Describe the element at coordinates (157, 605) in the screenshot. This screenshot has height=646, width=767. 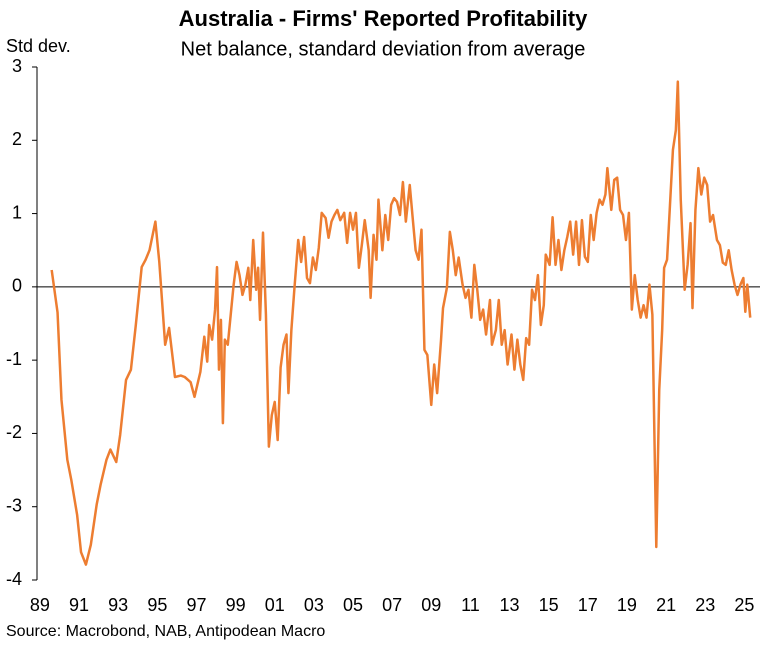
I see `x-tick-label: 95` at that location.